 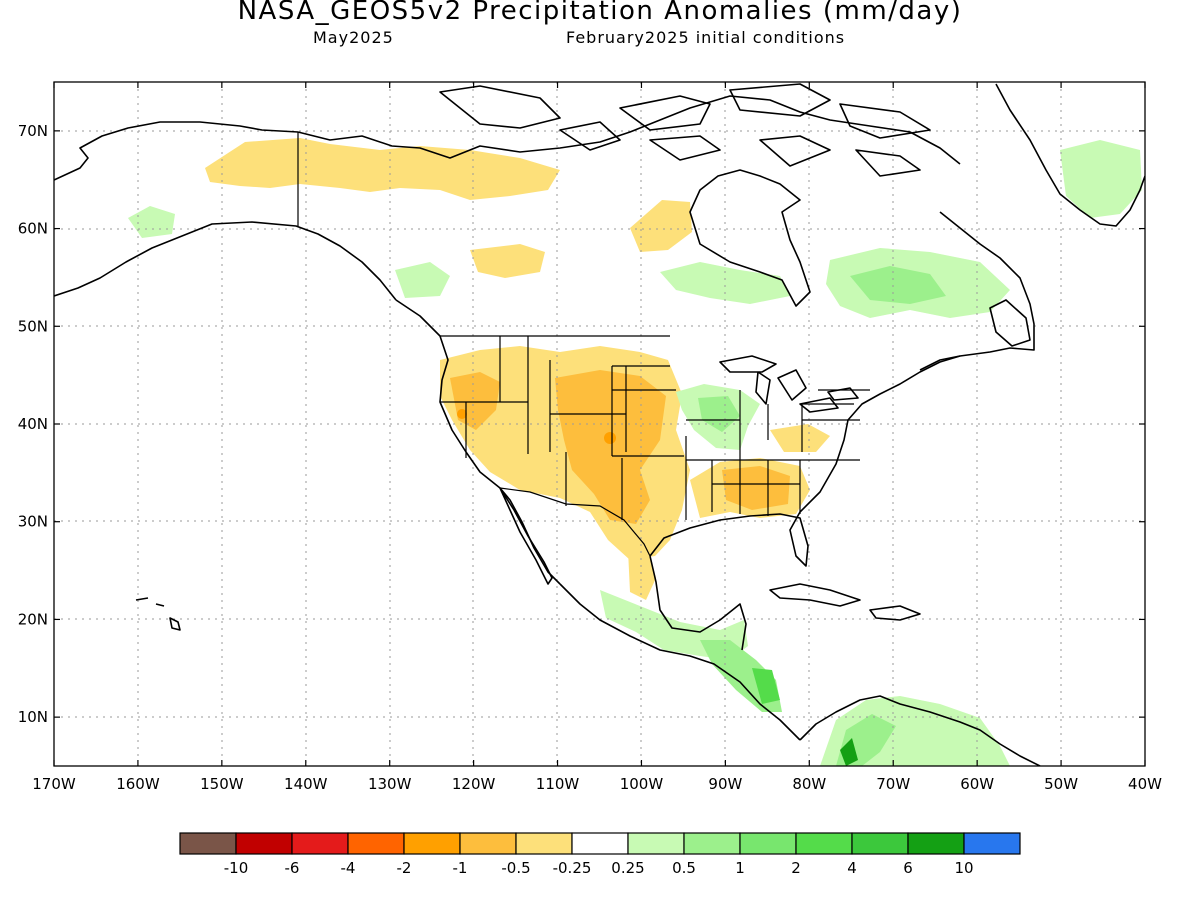 What do you see at coordinates (849, 752) in the screenshot?
I see `wet-anomaly-colombia-core` at bounding box center [849, 752].